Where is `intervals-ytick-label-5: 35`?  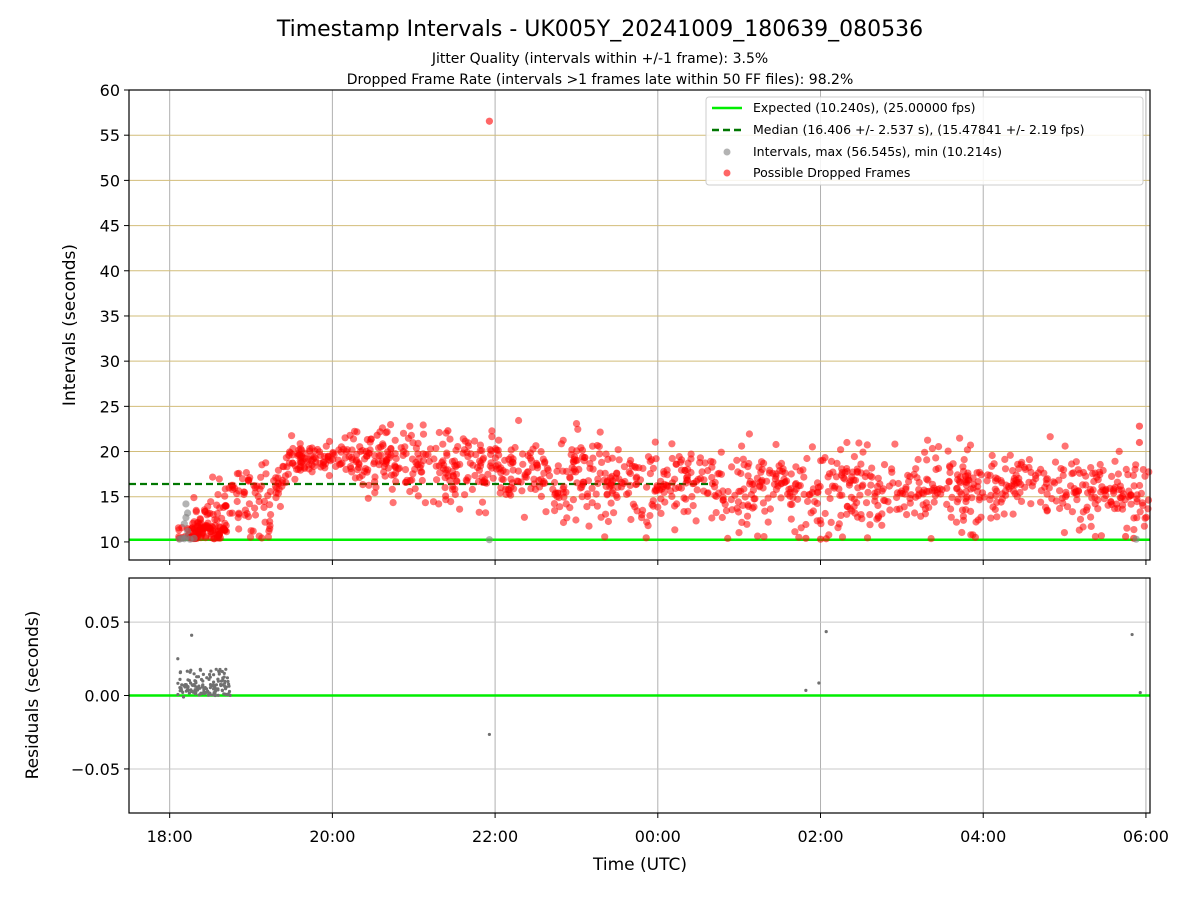 intervals-ytick-label-5: 35 is located at coordinates (110, 316).